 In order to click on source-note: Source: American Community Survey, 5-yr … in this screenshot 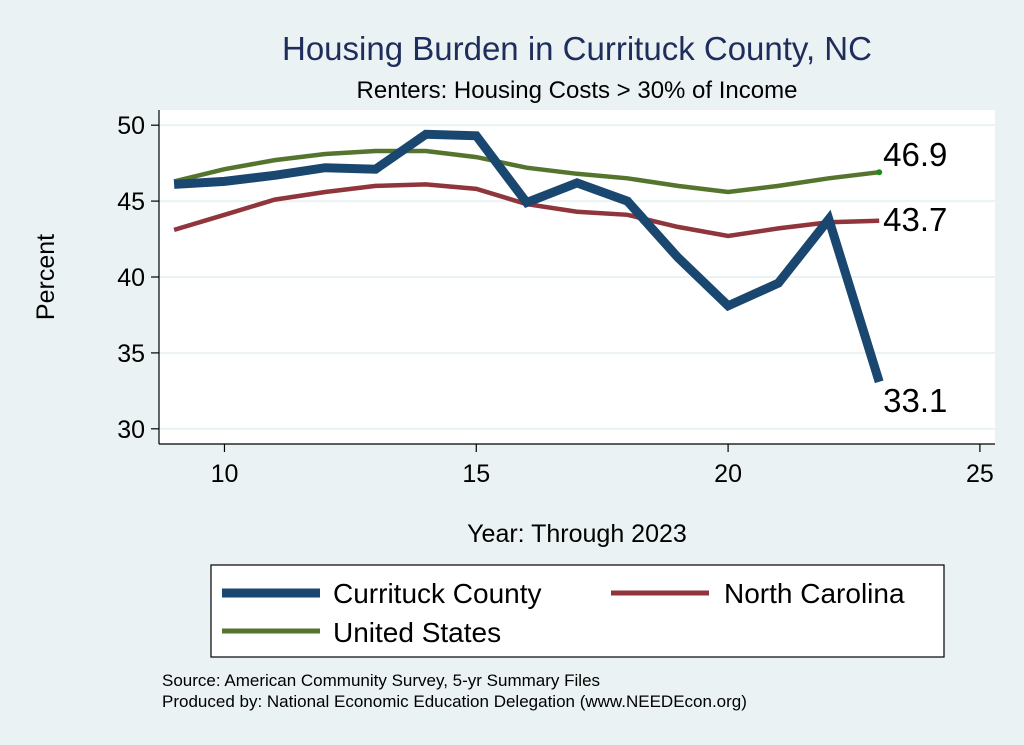, I will do `click(381, 680)`.